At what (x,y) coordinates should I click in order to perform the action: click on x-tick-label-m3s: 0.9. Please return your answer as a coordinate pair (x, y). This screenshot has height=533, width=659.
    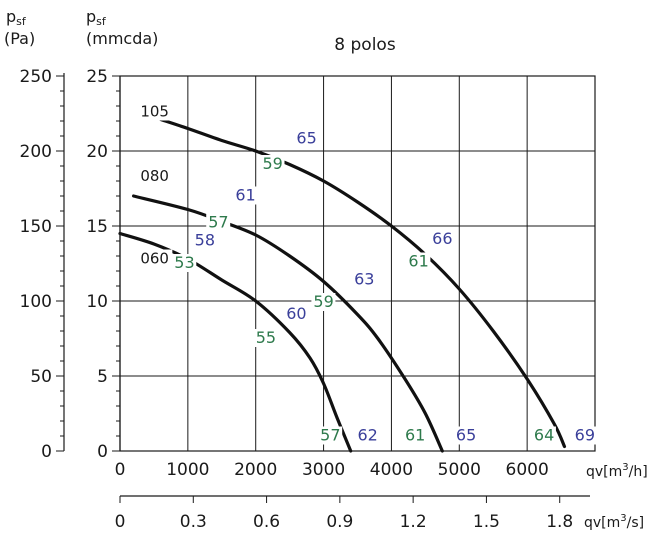
    Looking at the image, I should click on (339, 522).